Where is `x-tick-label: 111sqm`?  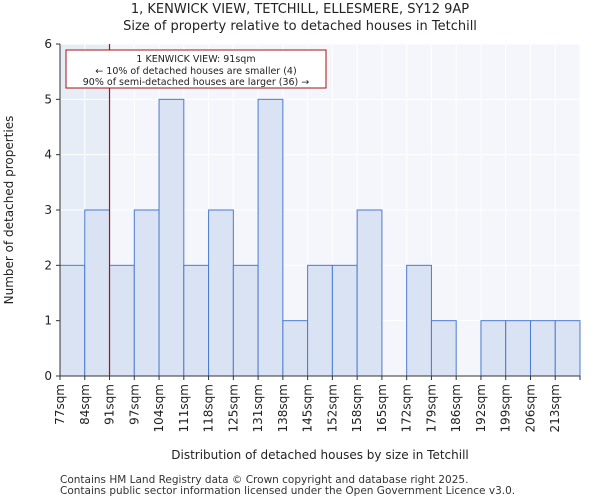
x-tick-label: 111sqm is located at coordinates (184, 408).